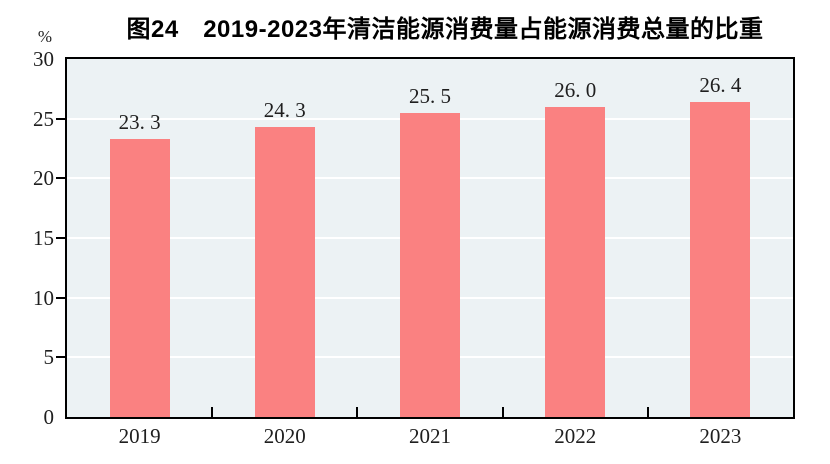 The image size is (830, 464). I want to click on y-axis-label-10: 10, so click(43, 297).